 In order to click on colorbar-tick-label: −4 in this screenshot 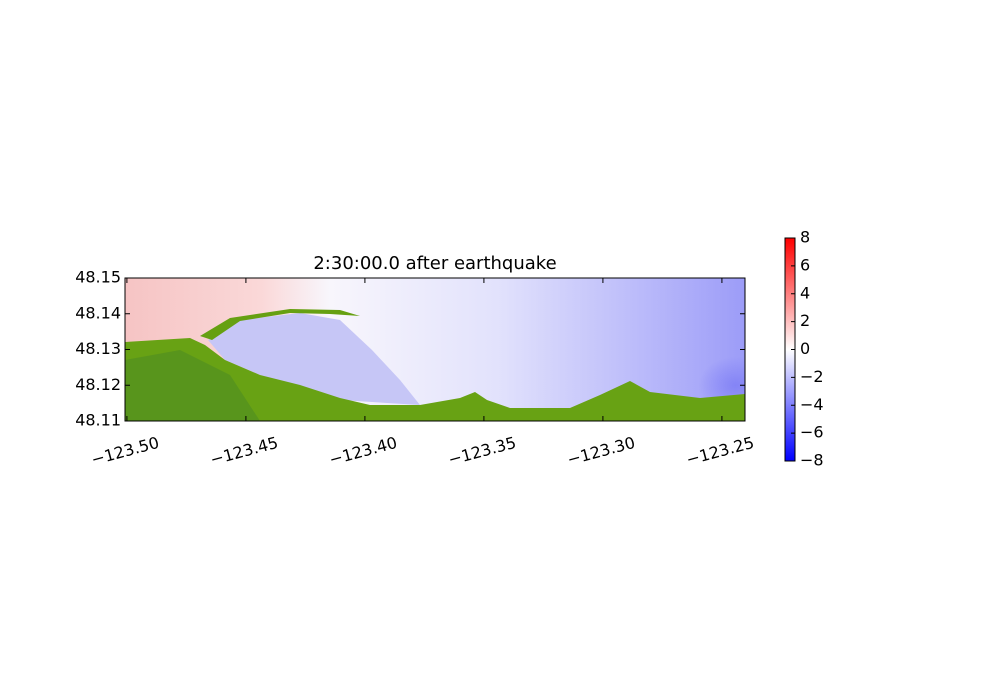, I will do `click(812, 404)`.